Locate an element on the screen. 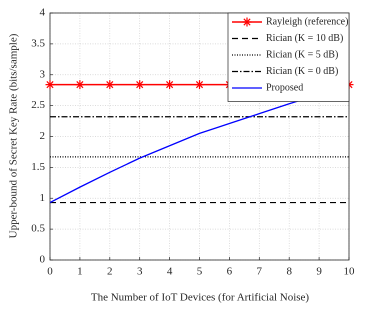  y-tick-label: 0.5 is located at coordinates (38, 229).